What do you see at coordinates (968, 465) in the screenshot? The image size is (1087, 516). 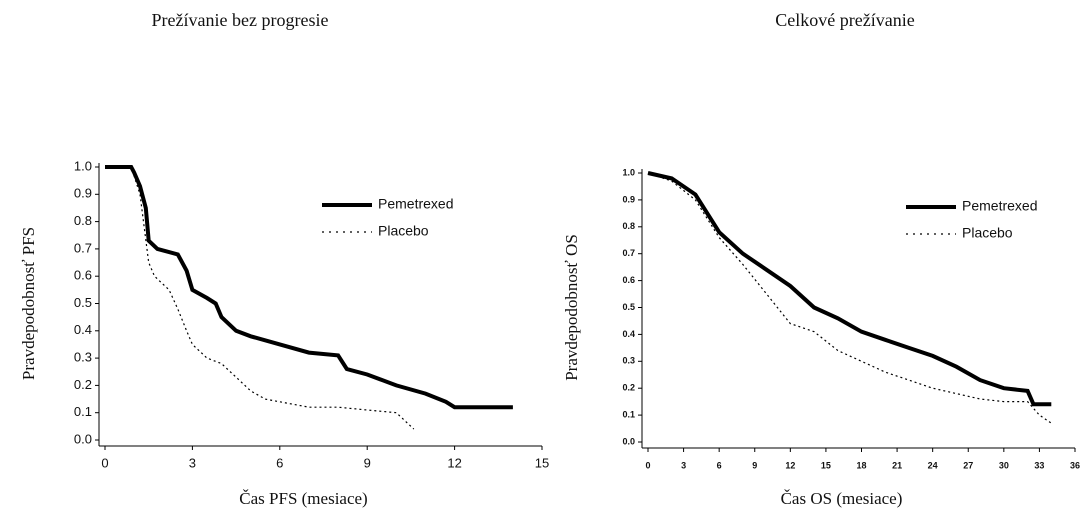 I see `x-tick-label: 27` at bounding box center [968, 465].